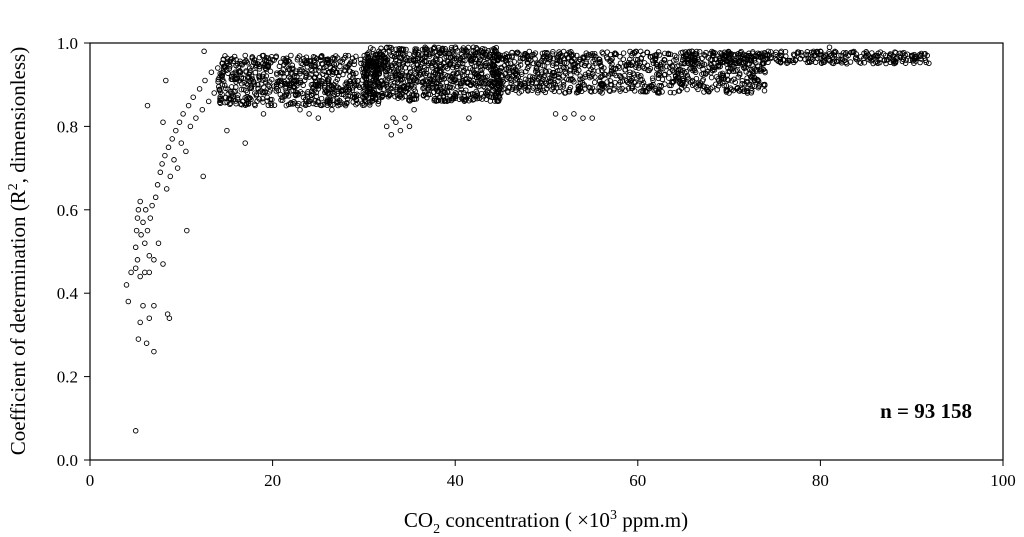  Describe the element at coordinates (272, 480) in the screenshot. I see `x-tick-label: 20` at that location.